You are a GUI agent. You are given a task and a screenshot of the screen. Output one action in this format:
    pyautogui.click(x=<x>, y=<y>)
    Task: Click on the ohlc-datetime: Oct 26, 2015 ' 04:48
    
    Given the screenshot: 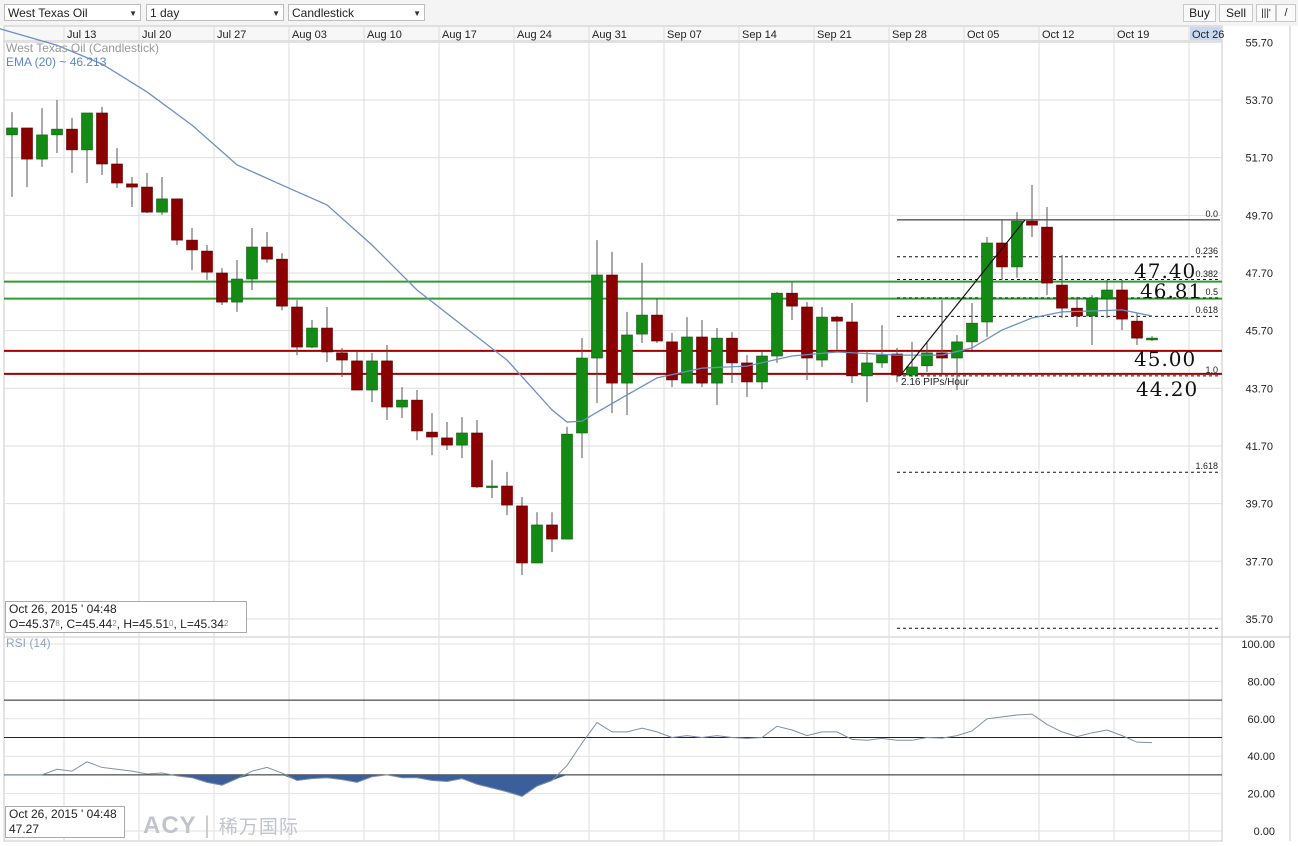 What is the action you would take?
    pyautogui.click(x=63, y=609)
    